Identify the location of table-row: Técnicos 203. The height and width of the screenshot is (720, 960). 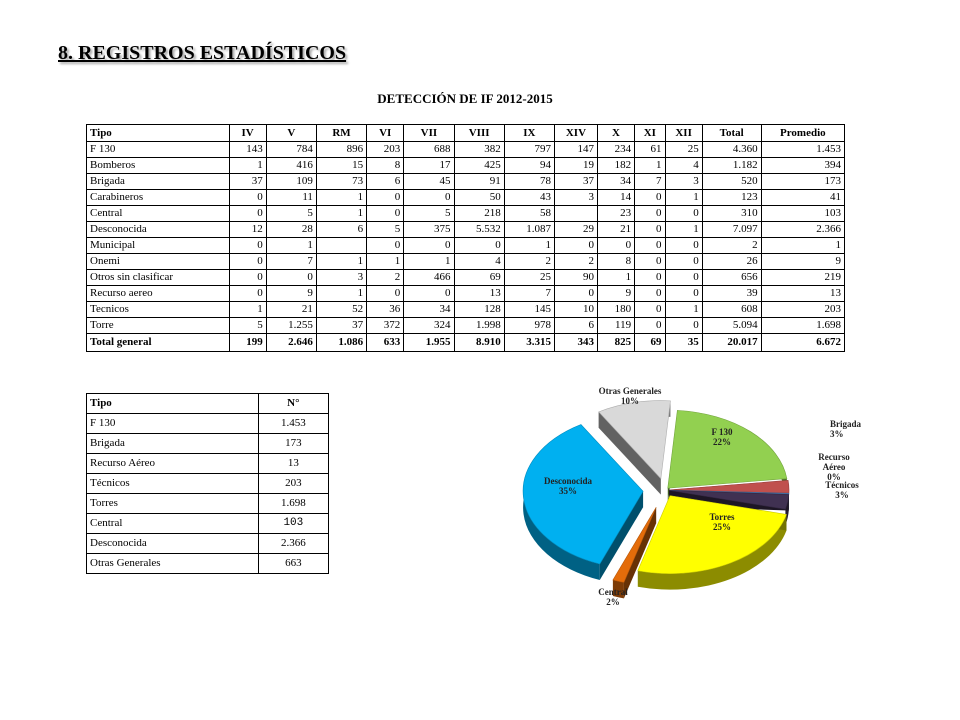
(208, 483).